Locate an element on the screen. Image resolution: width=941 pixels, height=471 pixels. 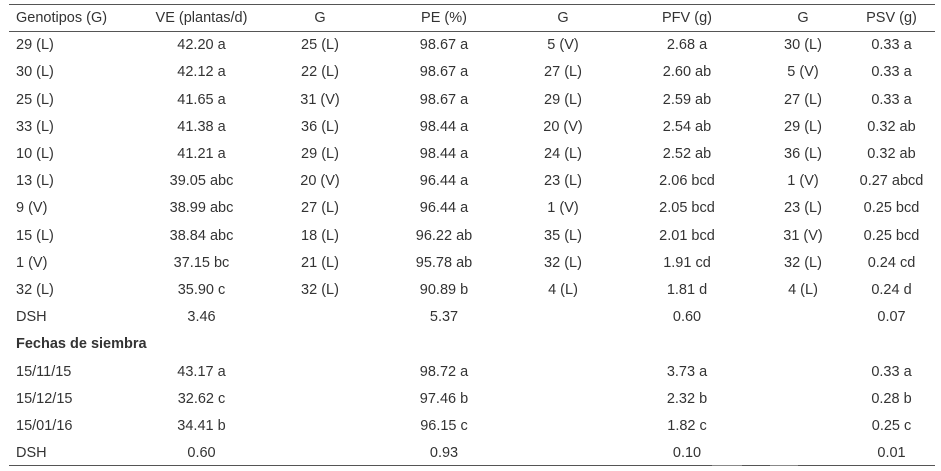
table-cell: 15 (L) is located at coordinates (35, 235).